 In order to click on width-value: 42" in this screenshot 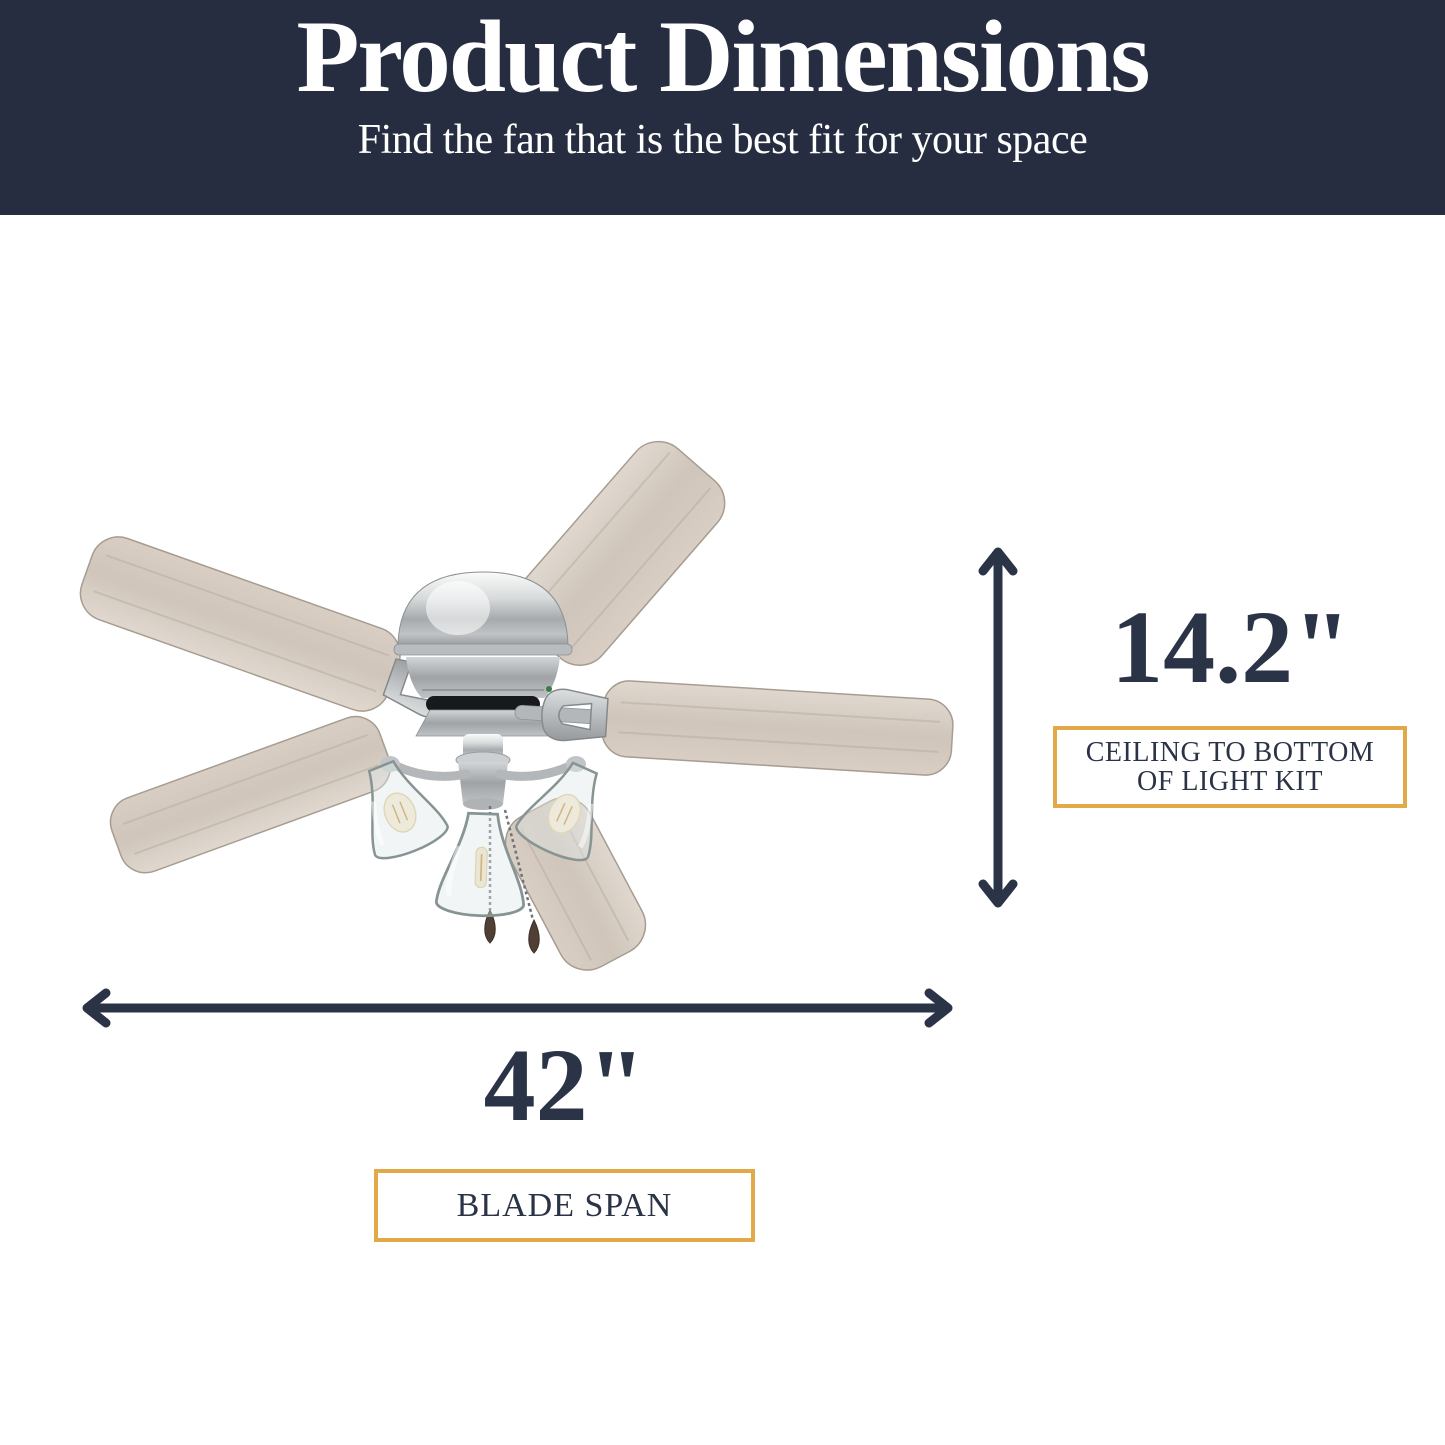, I will do `click(564, 1085)`.